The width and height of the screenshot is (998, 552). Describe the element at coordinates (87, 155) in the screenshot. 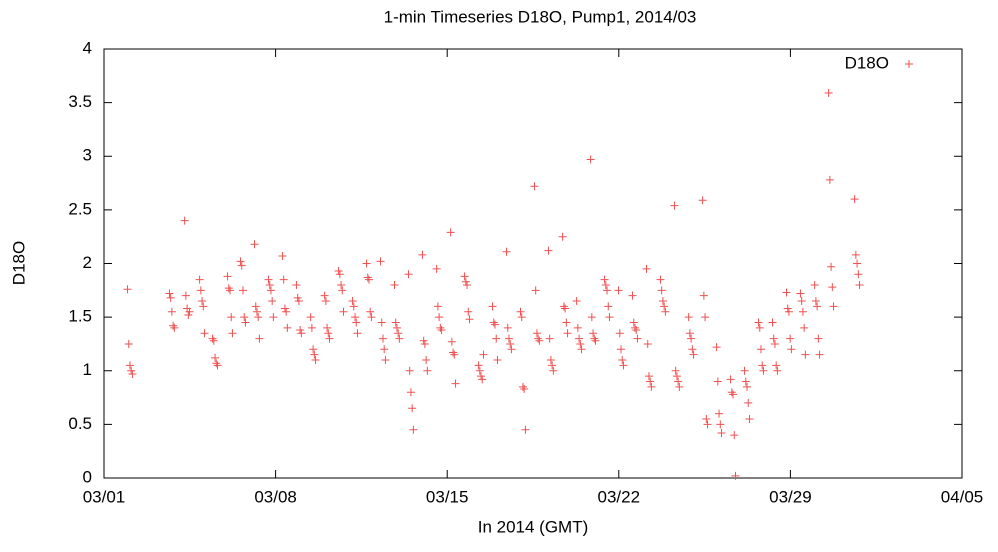

I see `y-tick-label: 3` at that location.